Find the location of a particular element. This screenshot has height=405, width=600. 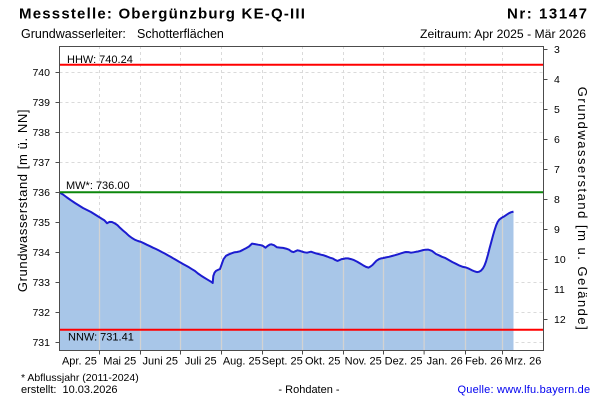

svg-text: 740 is located at coordinates (41, 73).